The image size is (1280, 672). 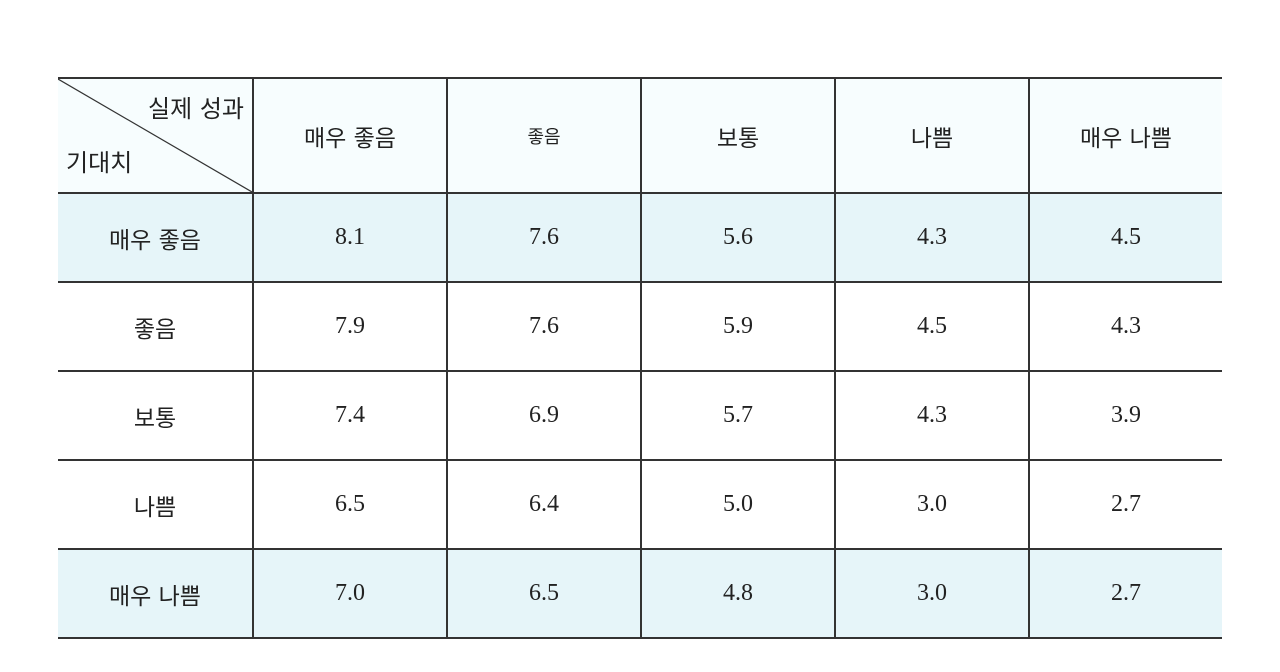 What do you see at coordinates (544, 135) in the screenshot?
I see `column-header: 좋음` at bounding box center [544, 135].